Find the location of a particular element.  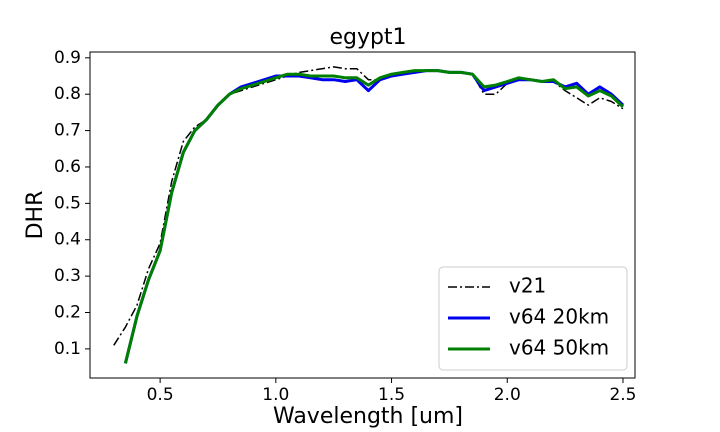

y-tick-label: 0.3 is located at coordinates (67, 276).